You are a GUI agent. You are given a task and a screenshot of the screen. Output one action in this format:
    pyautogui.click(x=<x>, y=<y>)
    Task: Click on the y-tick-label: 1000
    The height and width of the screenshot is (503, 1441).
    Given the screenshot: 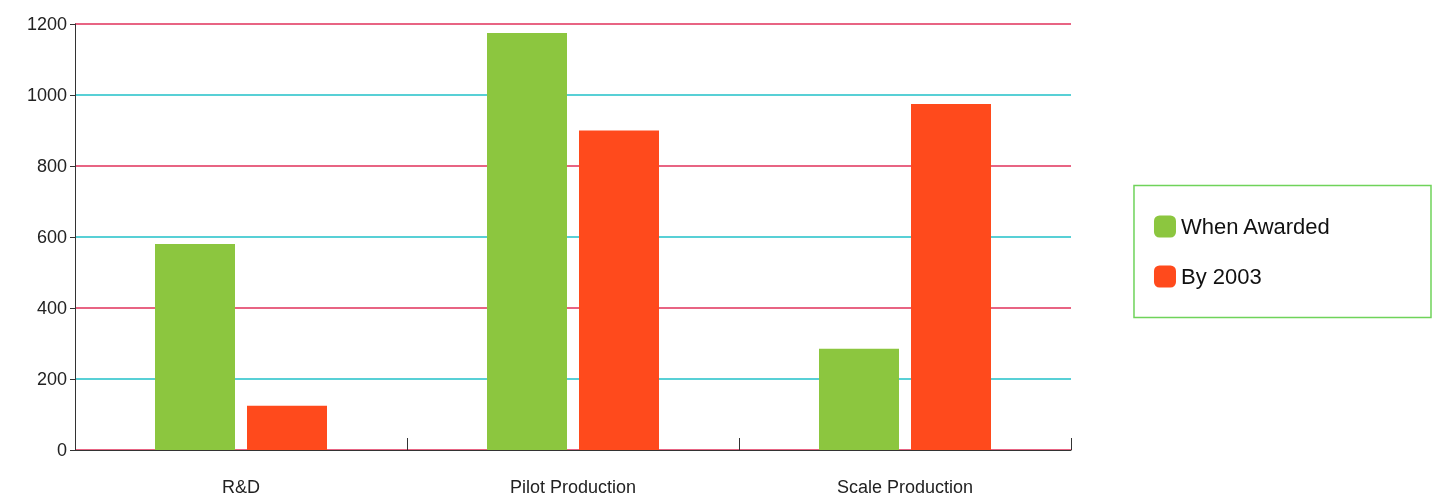 What is the action you would take?
    pyautogui.click(x=46, y=95)
    